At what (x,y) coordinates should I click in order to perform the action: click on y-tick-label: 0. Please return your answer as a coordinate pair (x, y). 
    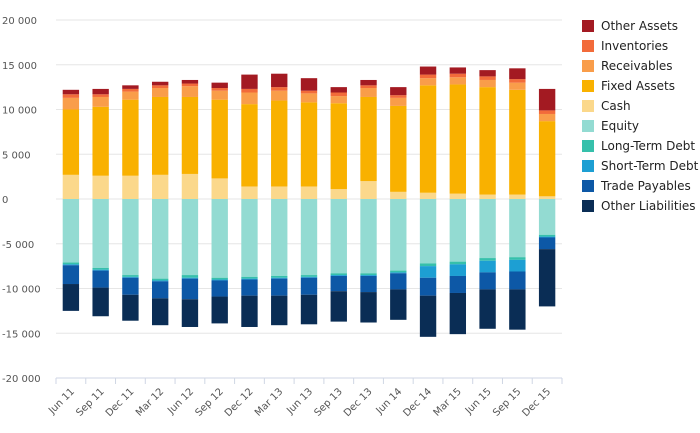
    Looking at the image, I should click on (5, 200).